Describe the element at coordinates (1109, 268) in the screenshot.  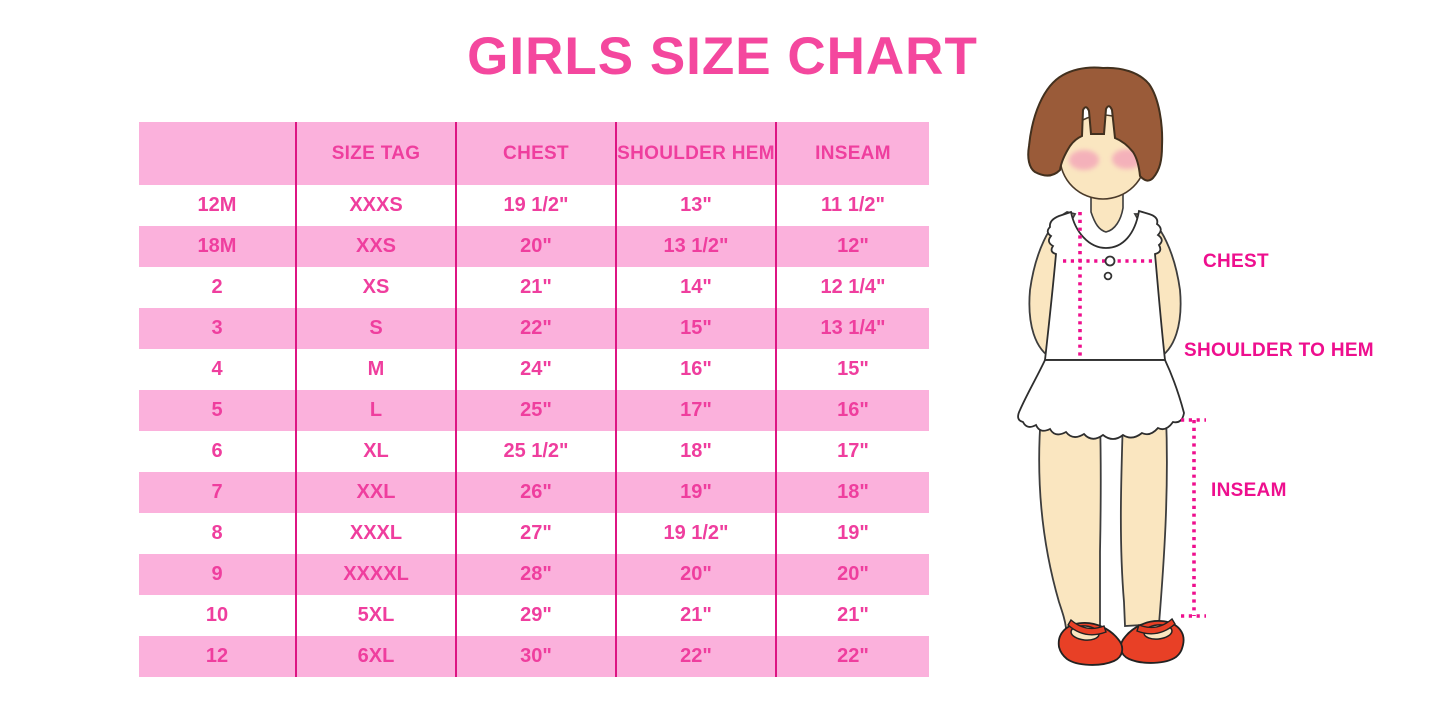
I see `shirt-buttons` at that location.